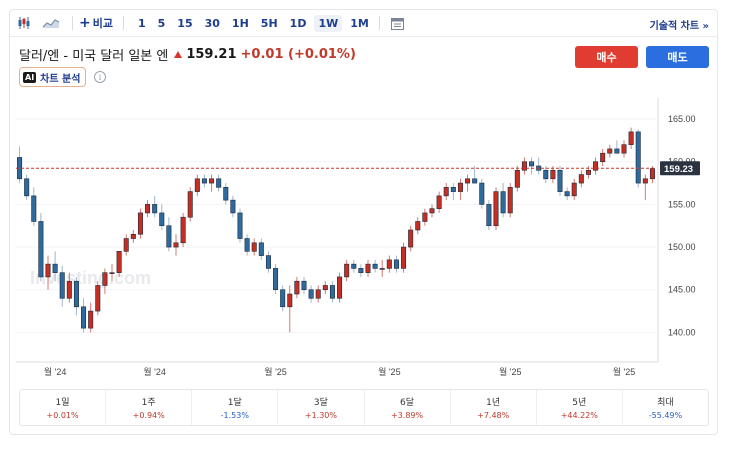 The width and height of the screenshot is (740, 453). Describe the element at coordinates (398, 23) in the screenshot. I see `calendar-icon` at that location.